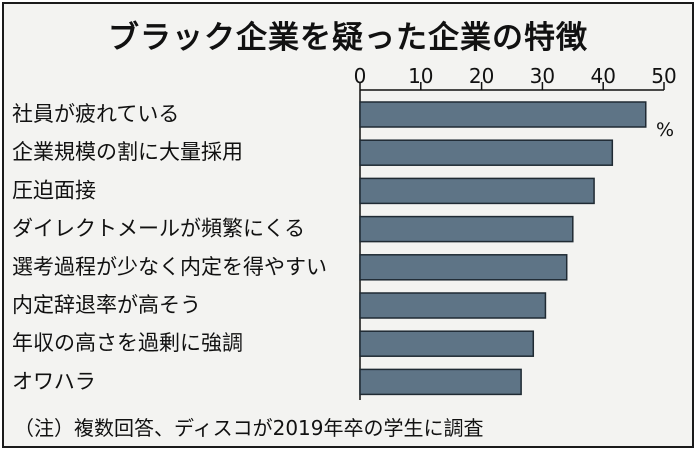  Describe the element at coordinates (665, 130) in the screenshot. I see `unit-label: %` at that location.